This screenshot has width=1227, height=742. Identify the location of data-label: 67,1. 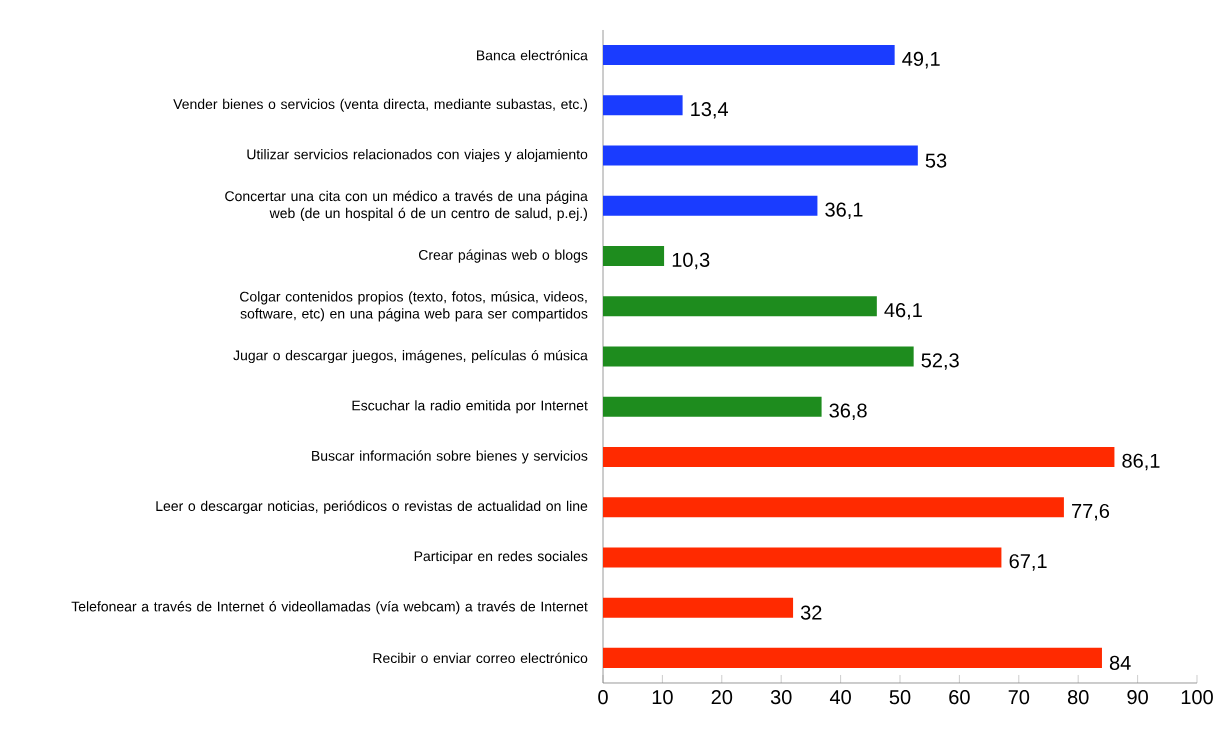
(1028, 562).